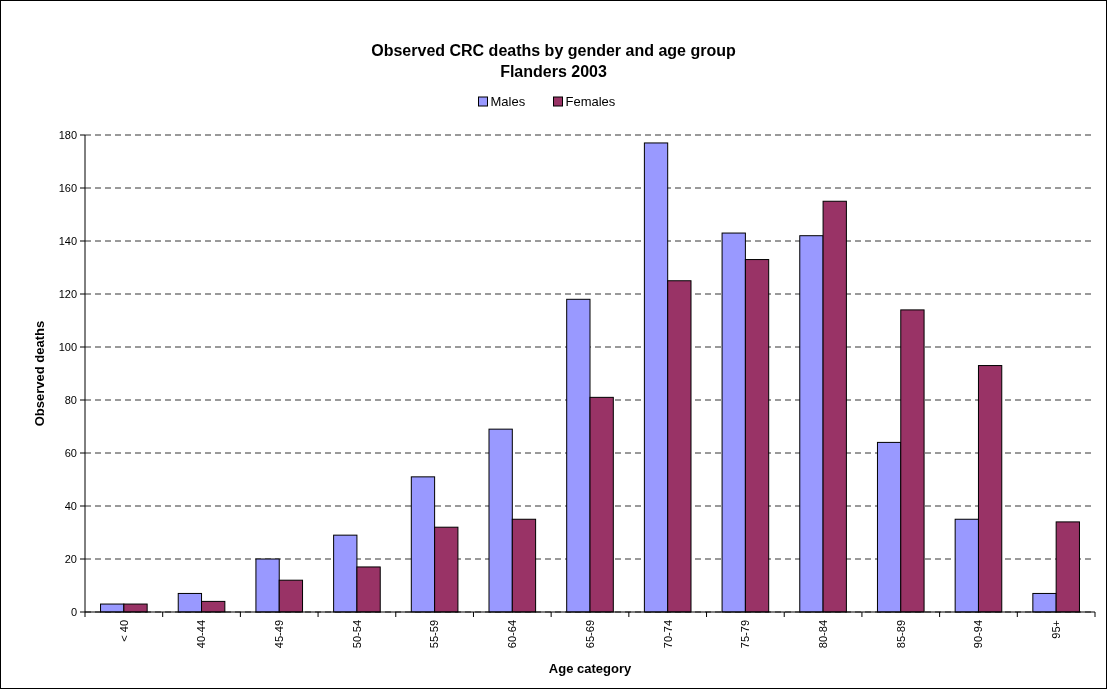 The width and height of the screenshot is (1107, 689). I want to click on x-tick-label: 55-59, so click(434, 634).